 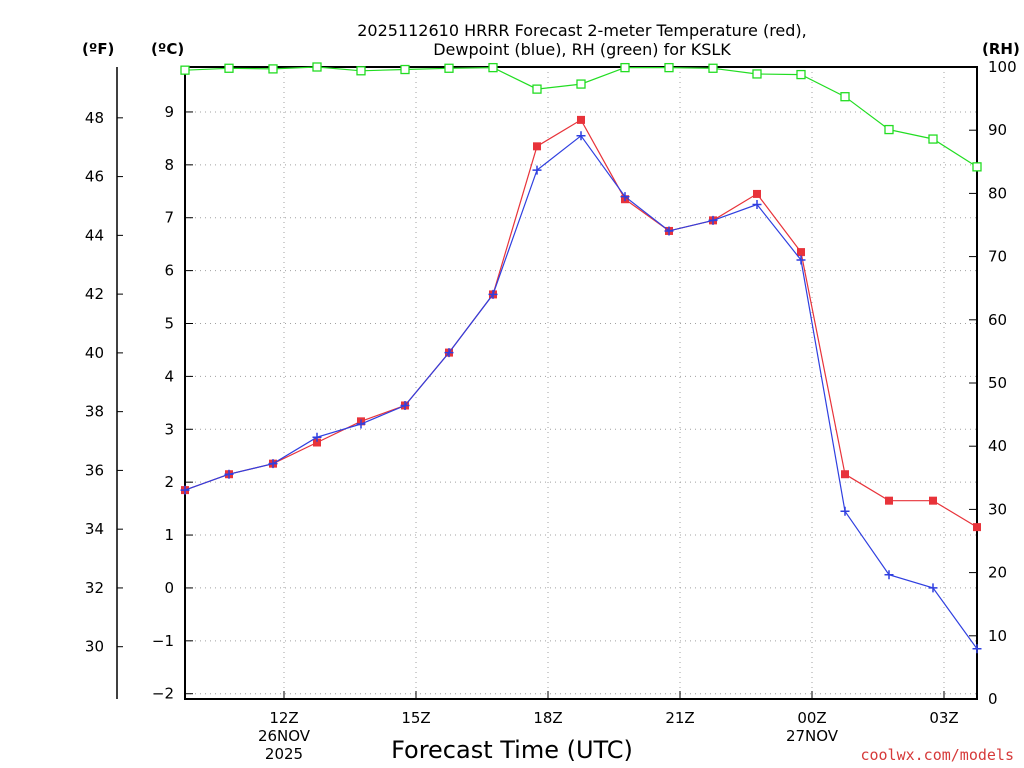 I want to click on rh-tick-label: 60, so click(x=997, y=320).